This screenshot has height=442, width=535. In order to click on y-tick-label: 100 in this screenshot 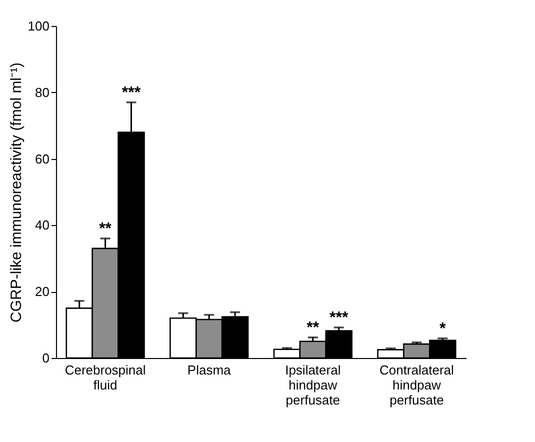, I will do `click(39, 26)`.